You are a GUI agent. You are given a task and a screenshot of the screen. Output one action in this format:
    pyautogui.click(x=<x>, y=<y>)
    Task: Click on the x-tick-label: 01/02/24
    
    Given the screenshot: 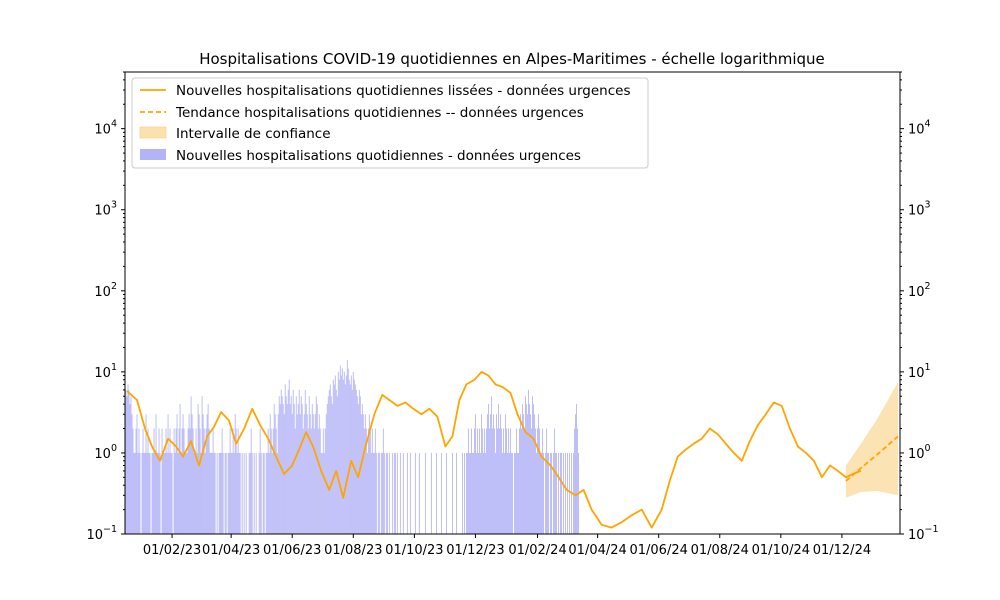 What is the action you would take?
    pyautogui.click(x=537, y=550)
    